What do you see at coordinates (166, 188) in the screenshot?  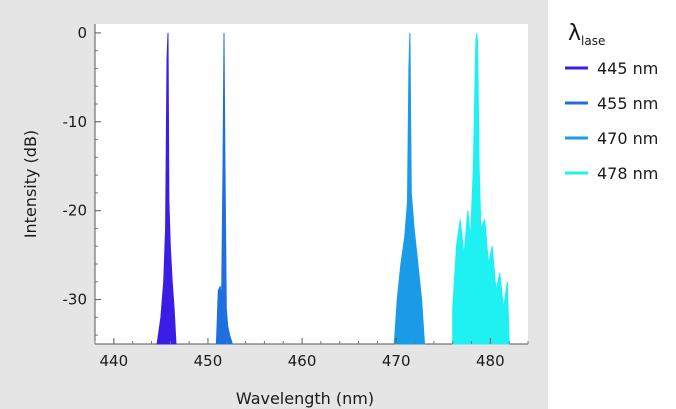 I see `series-1-line` at bounding box center [166, 188].